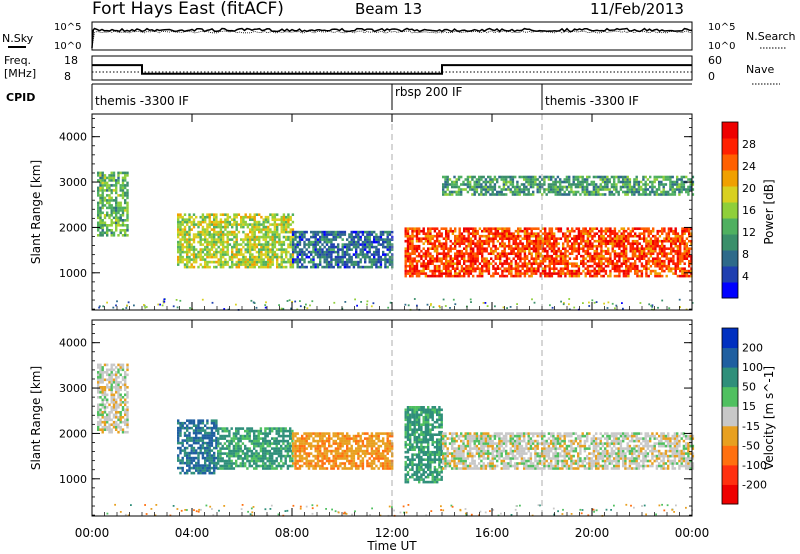  I want to click on cpid-segment-1: rbsp 200 IF, so click(428, 92).